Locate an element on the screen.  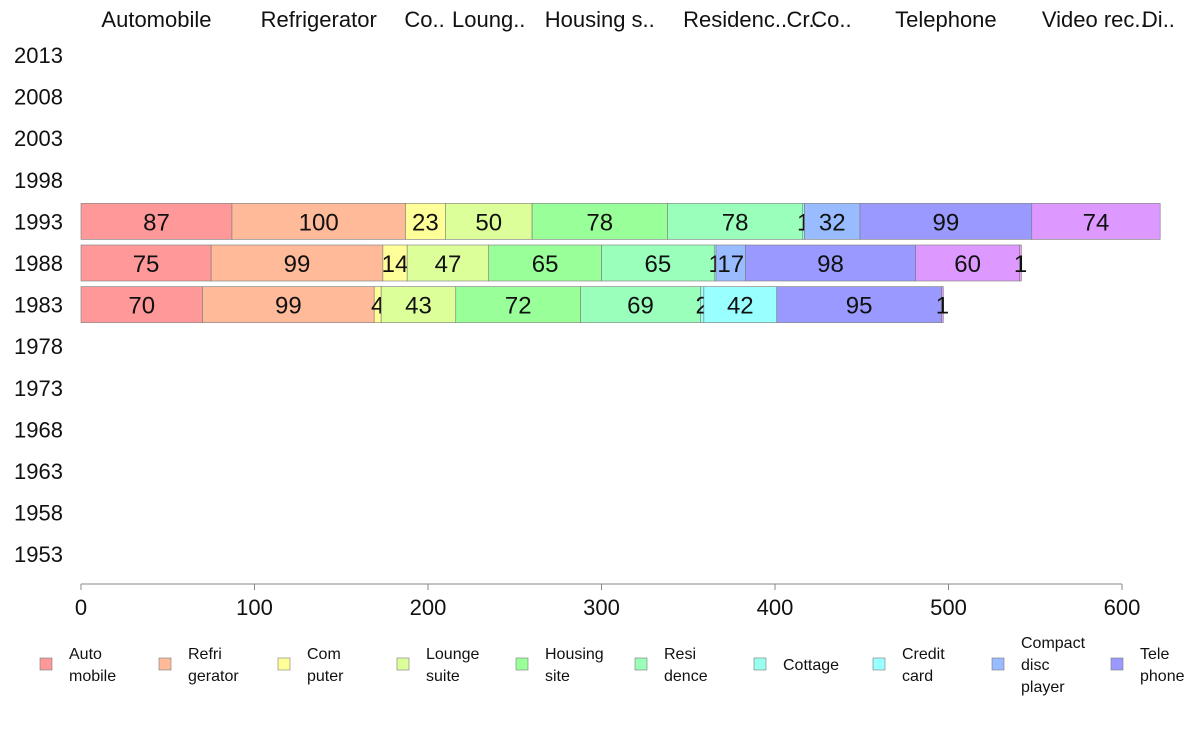
bar-1988-refrigerator is located at coordinates (297, 263).